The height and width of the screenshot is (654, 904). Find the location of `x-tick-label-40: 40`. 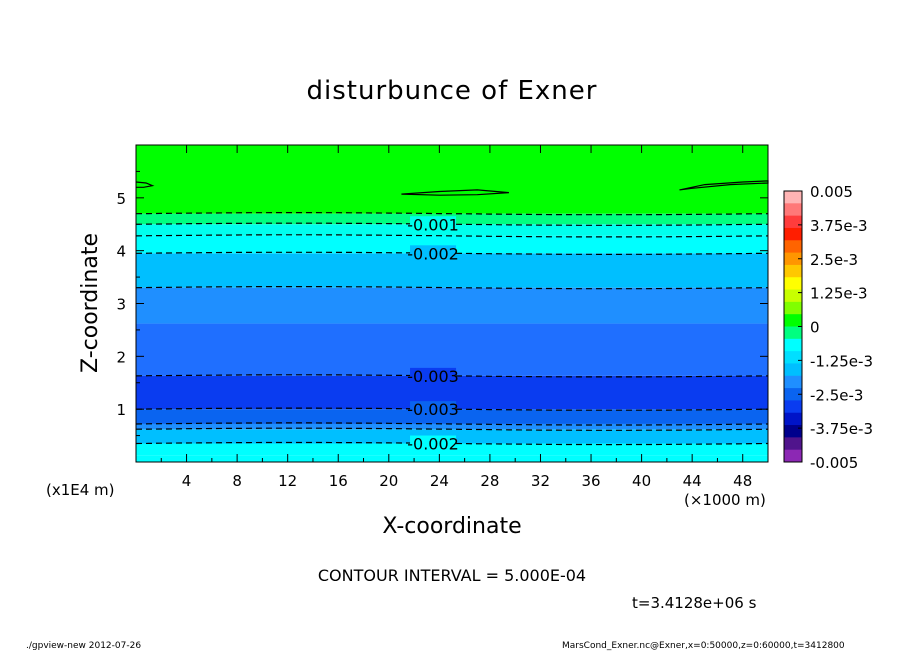

x-tick-label-40: 40 is located at coordinates (641, 481).